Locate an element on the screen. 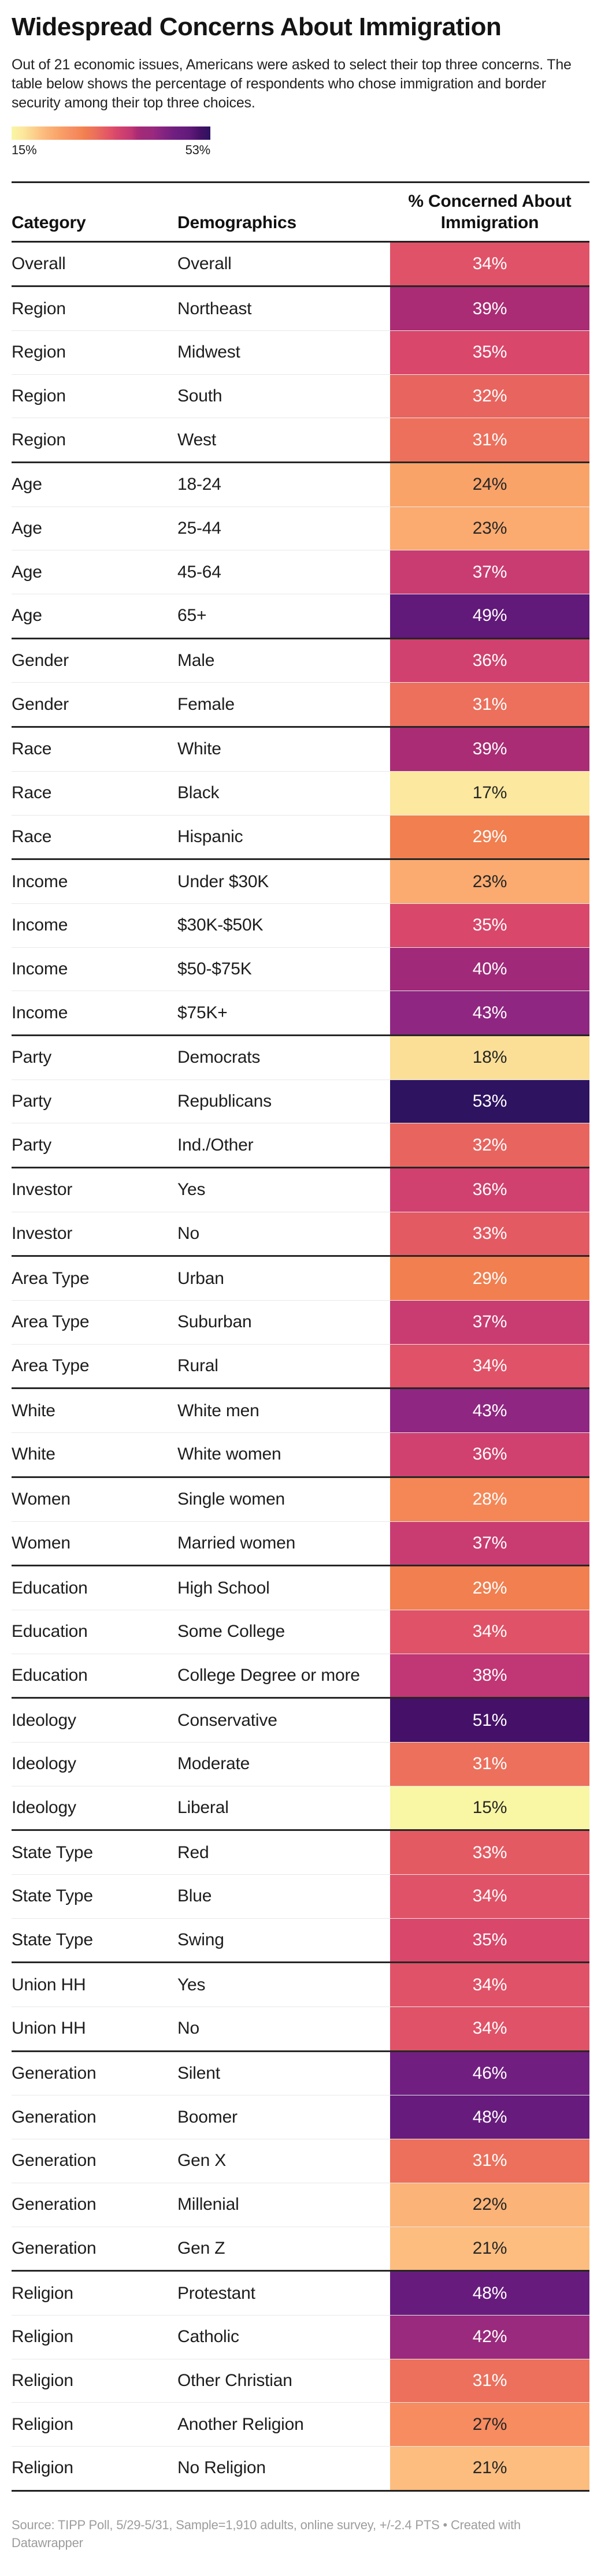  table-row: Religion No Religion 21% is located at coordinates (300, 2467).